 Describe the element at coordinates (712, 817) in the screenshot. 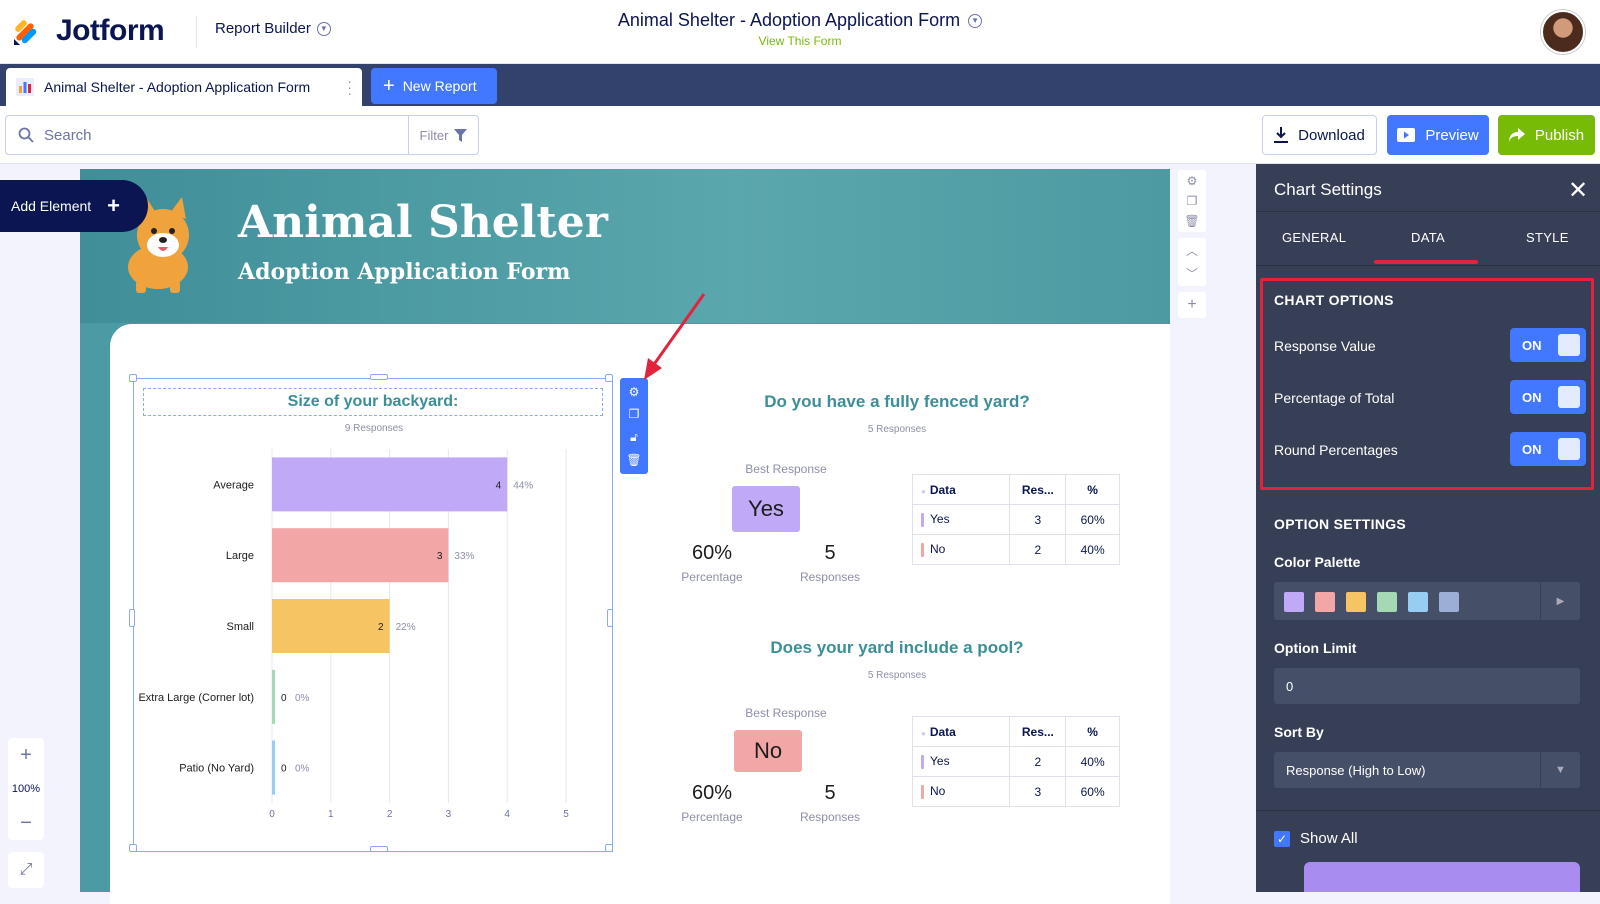

I see `percentage-label: Percentage` at that location.